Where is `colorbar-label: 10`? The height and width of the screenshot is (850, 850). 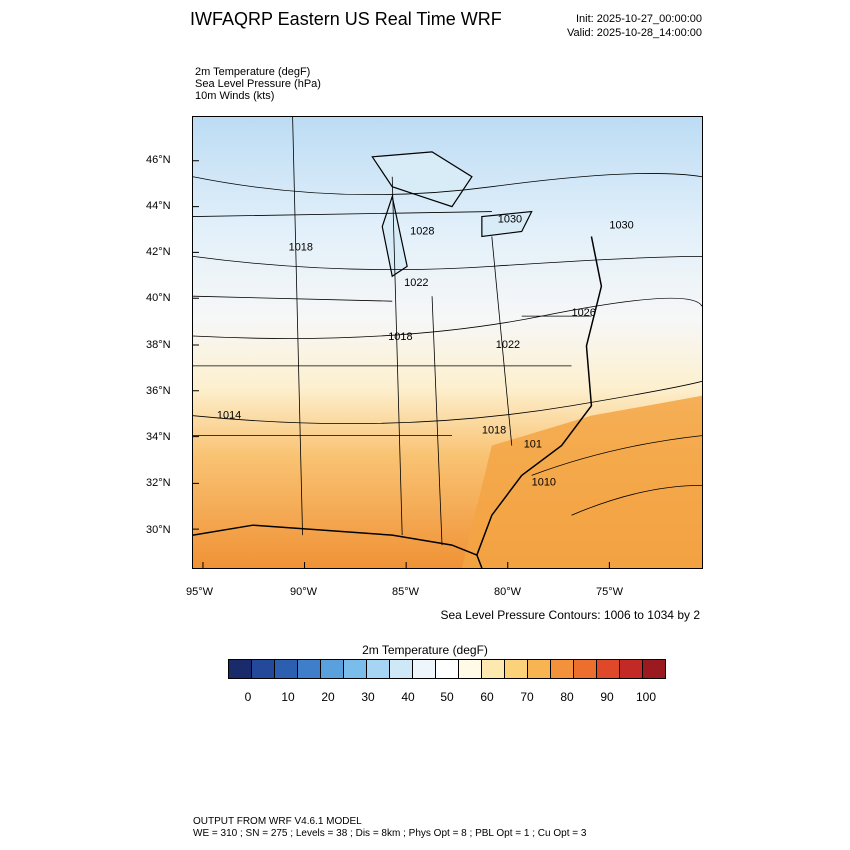 colorbar-label: 10 is located at coordinates (288, 697).